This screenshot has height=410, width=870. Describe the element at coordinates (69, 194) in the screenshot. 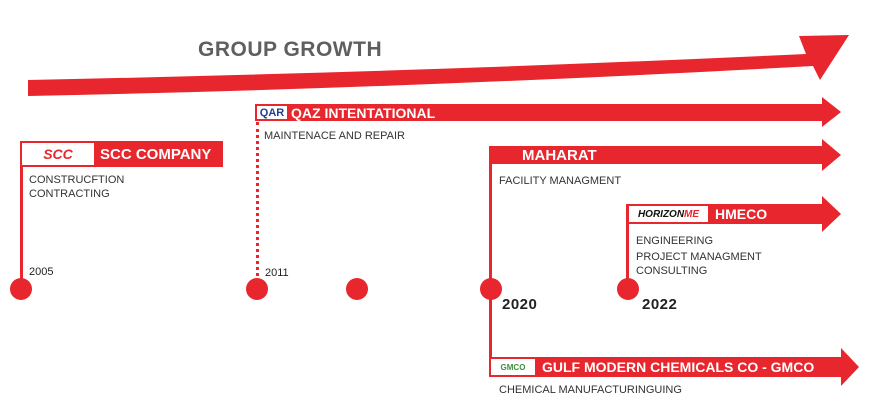

I see `scc-service-2: CONTRACTING` at that location.